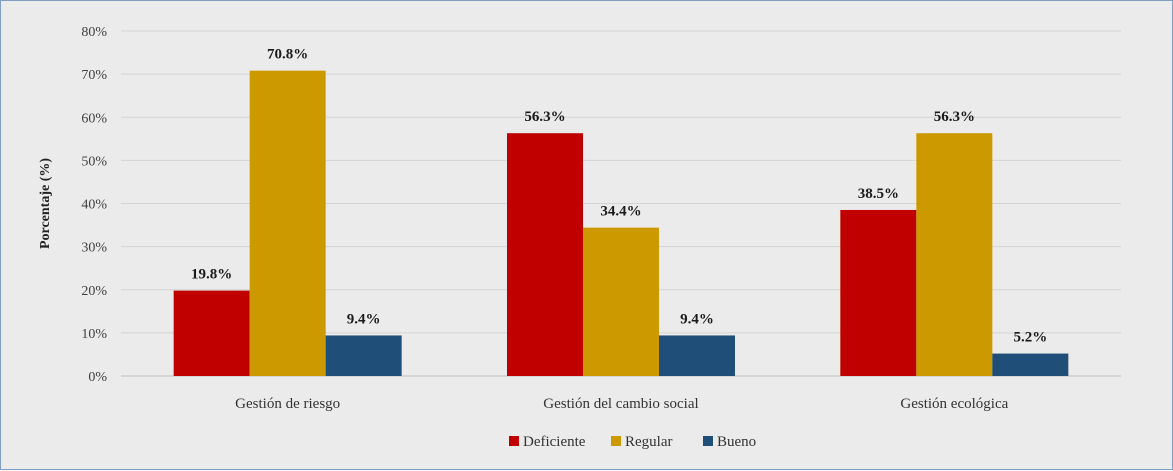 This screenshot has width=1173, height=471. Describe the element at coordinates (94, 334) in the screenshot. I see `y-tick-label: 10%` at that location.